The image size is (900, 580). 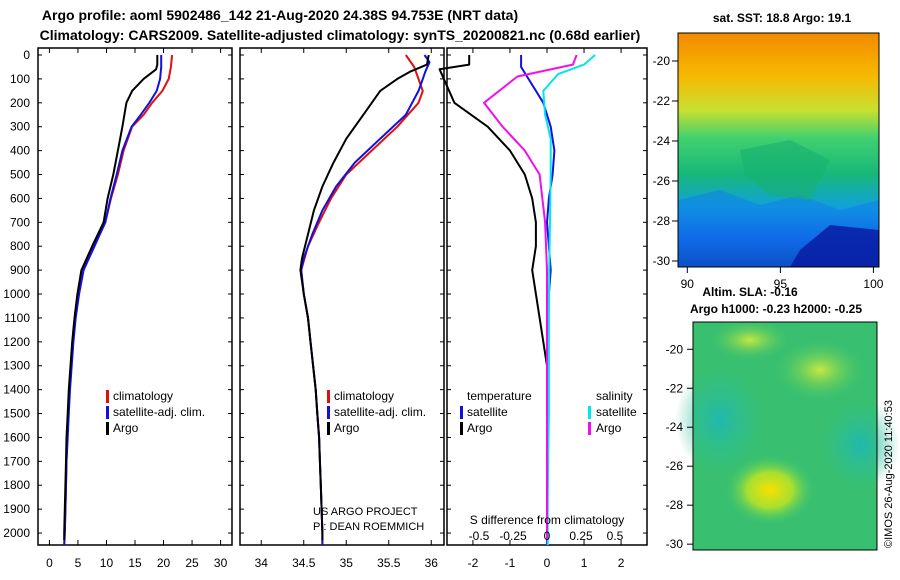 I want to click on series-line-temperature-argo, so click(x=493, y=298).